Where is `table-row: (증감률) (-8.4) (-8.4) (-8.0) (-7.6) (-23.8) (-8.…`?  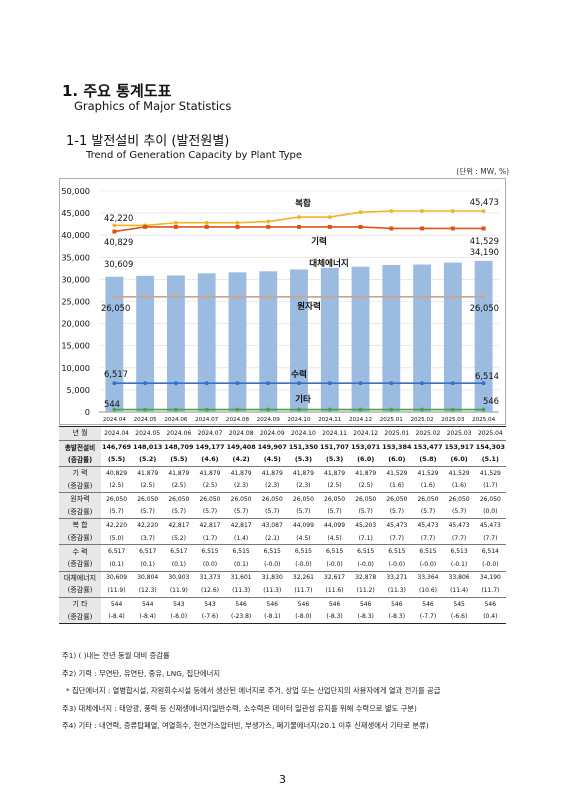 table-row: (증감률) (-8.4) (-8.4) (-8.0) (-7.6) (-23.8) (-8.… is located at coordinates (282, 617).